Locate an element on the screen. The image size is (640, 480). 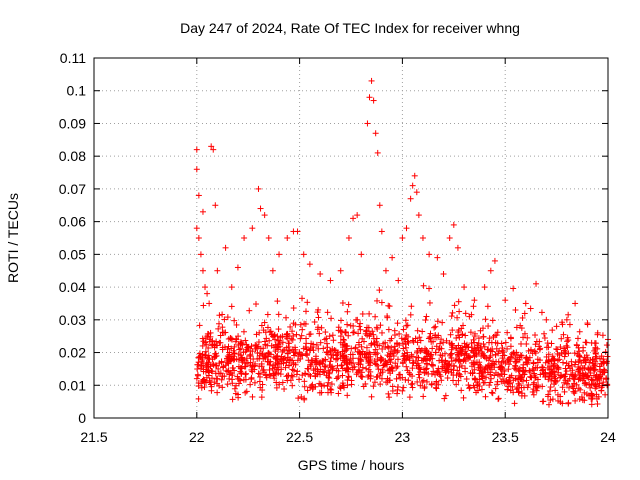
y-tick-label: 0.1 is located at coordinates (77, 91).